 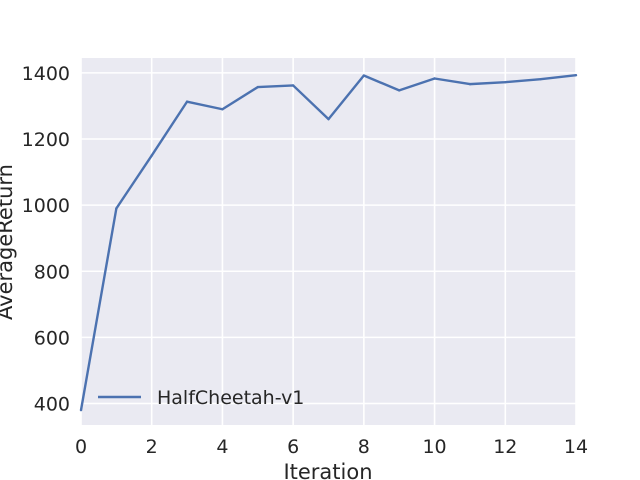 I want to click on x-tick-label: 14, so click(x=576, y=447).